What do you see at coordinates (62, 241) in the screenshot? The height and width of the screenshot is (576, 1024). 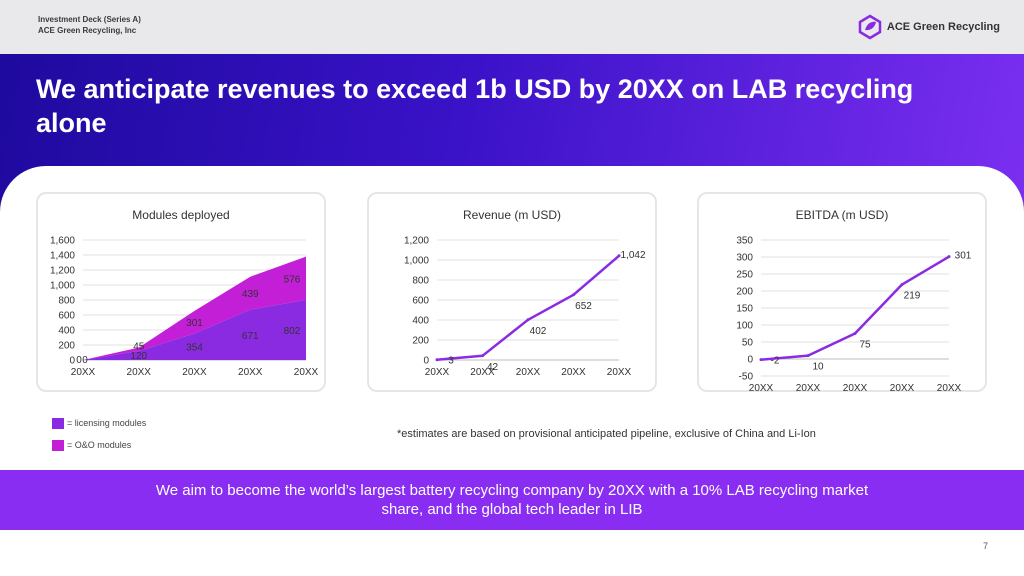 I see `y-tick-label: 1,600` at bounding box center [62, 241].